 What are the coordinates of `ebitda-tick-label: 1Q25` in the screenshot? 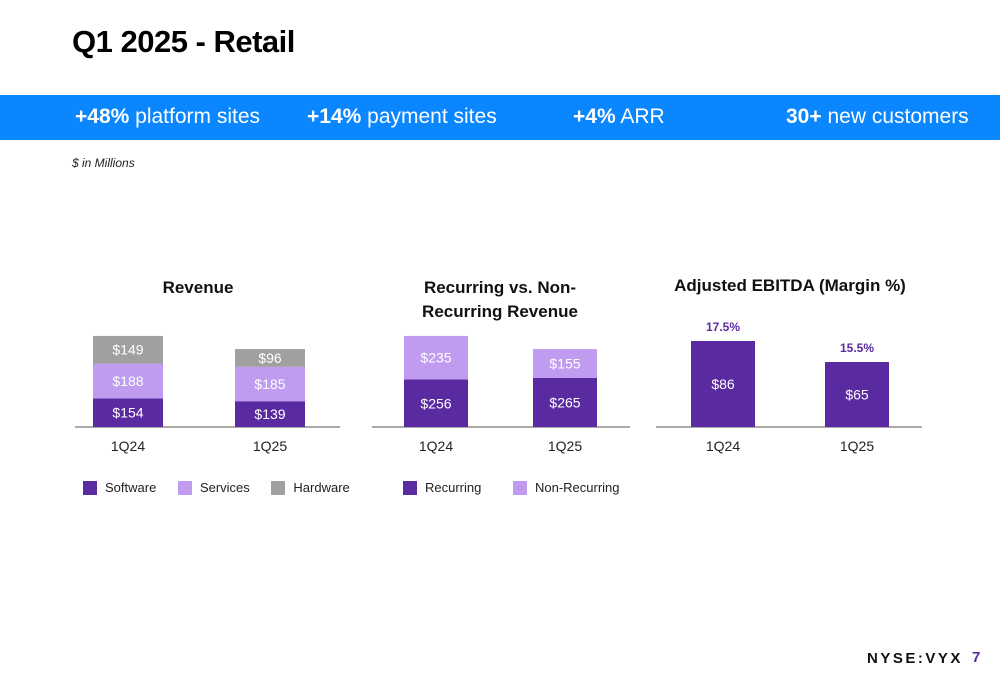 It's located at (857, 446).